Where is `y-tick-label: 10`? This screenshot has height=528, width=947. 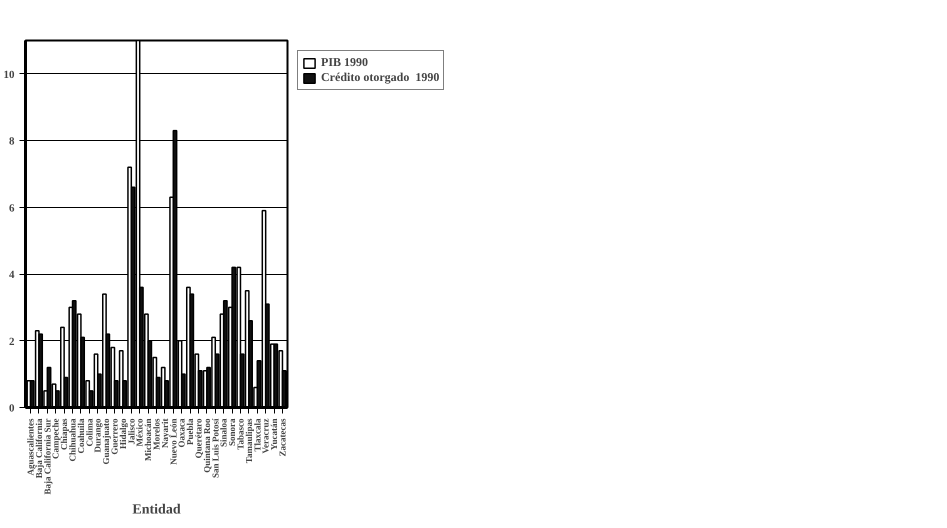
y-tick-label: 10 is located at coordinates (9, 74).